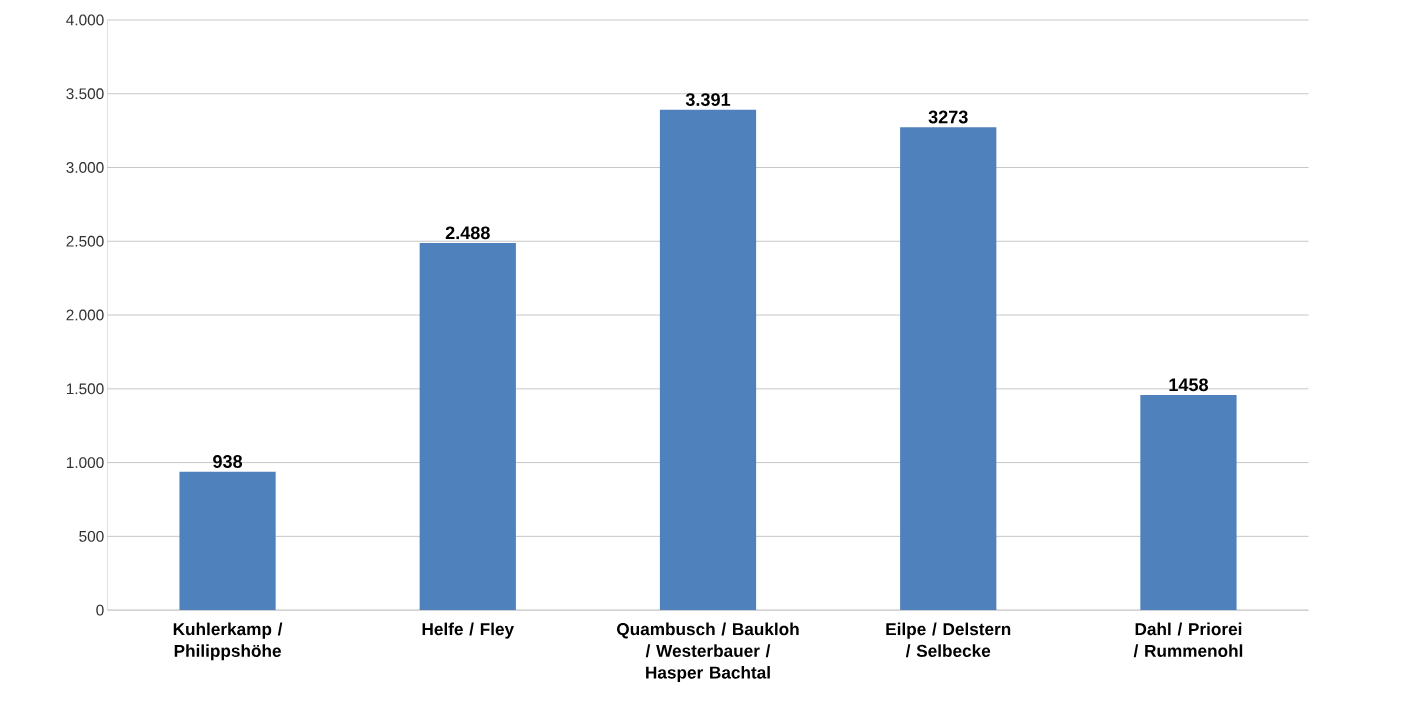 The height and width of the screenshot is (723, 1416). I want to click on x-tick-label: Kuhlerkamp / Philippshöhe, so click(228, 641).